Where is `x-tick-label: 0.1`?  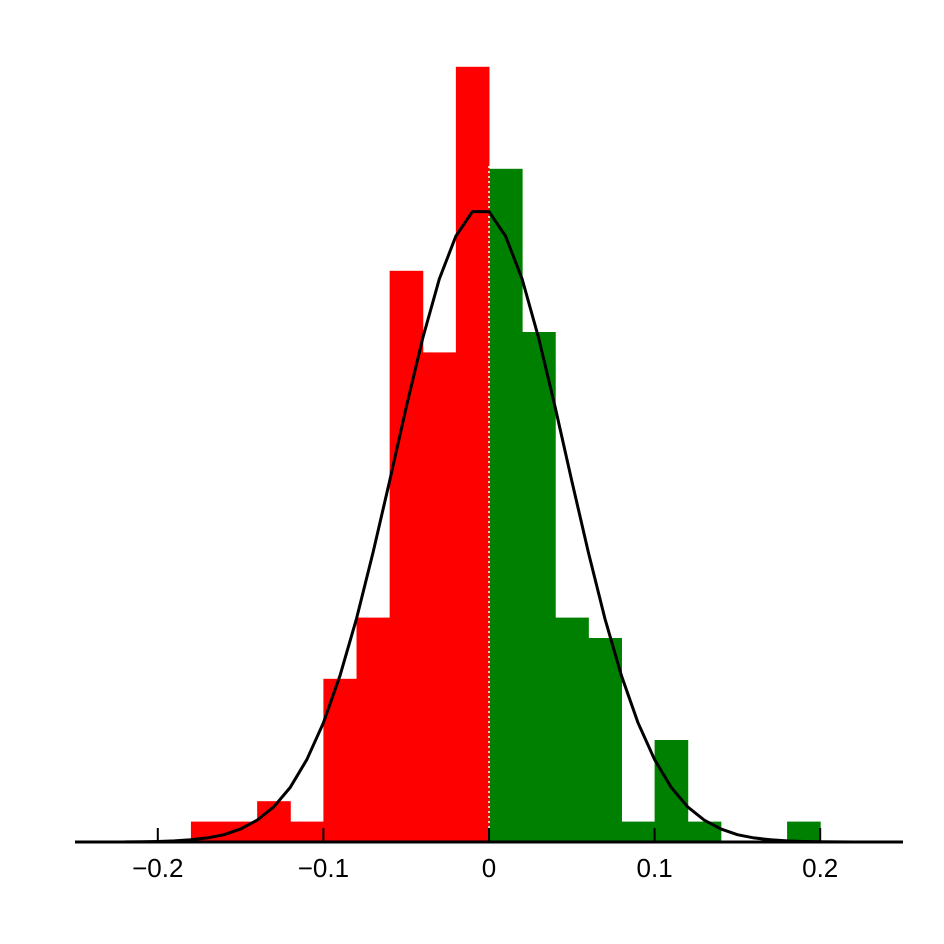 x-tick-label: 0.1 is located at coordinates (655, 868).